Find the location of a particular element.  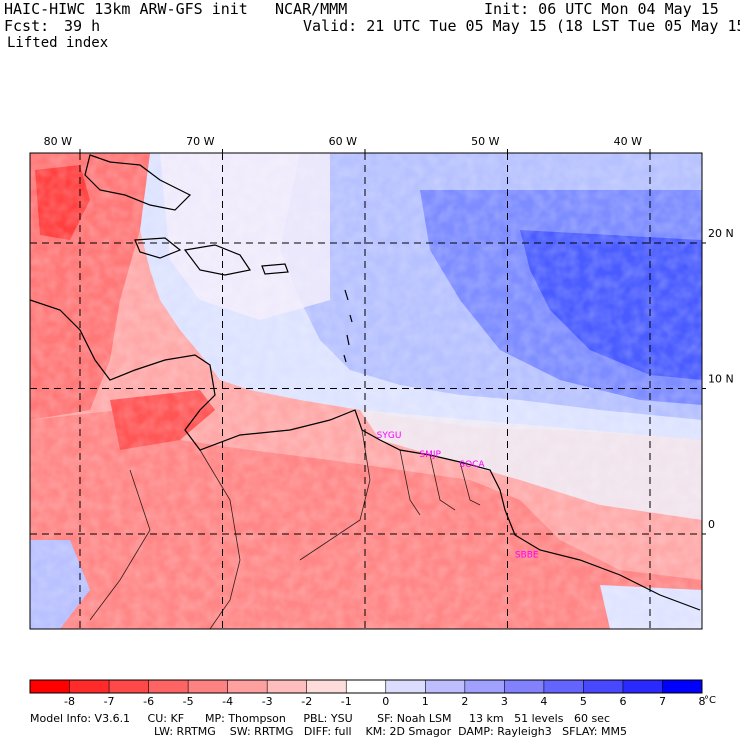

field-name: Lifted index is located at coordinates (58, 43).